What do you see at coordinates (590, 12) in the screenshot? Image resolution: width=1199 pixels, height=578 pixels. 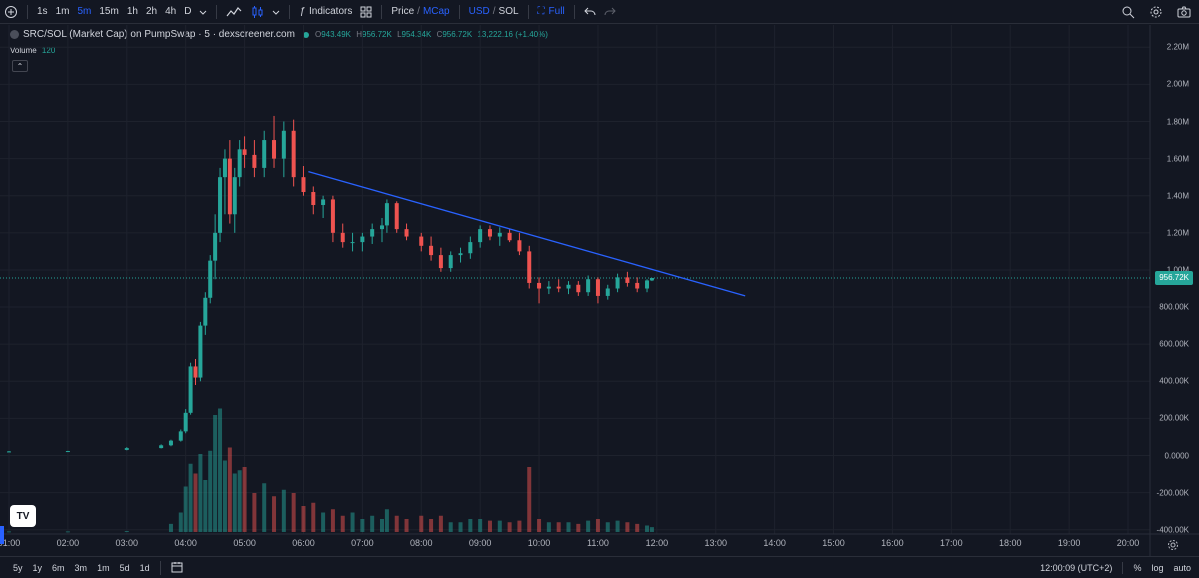 I see `undo-icon` at bounding box center [590, 12].